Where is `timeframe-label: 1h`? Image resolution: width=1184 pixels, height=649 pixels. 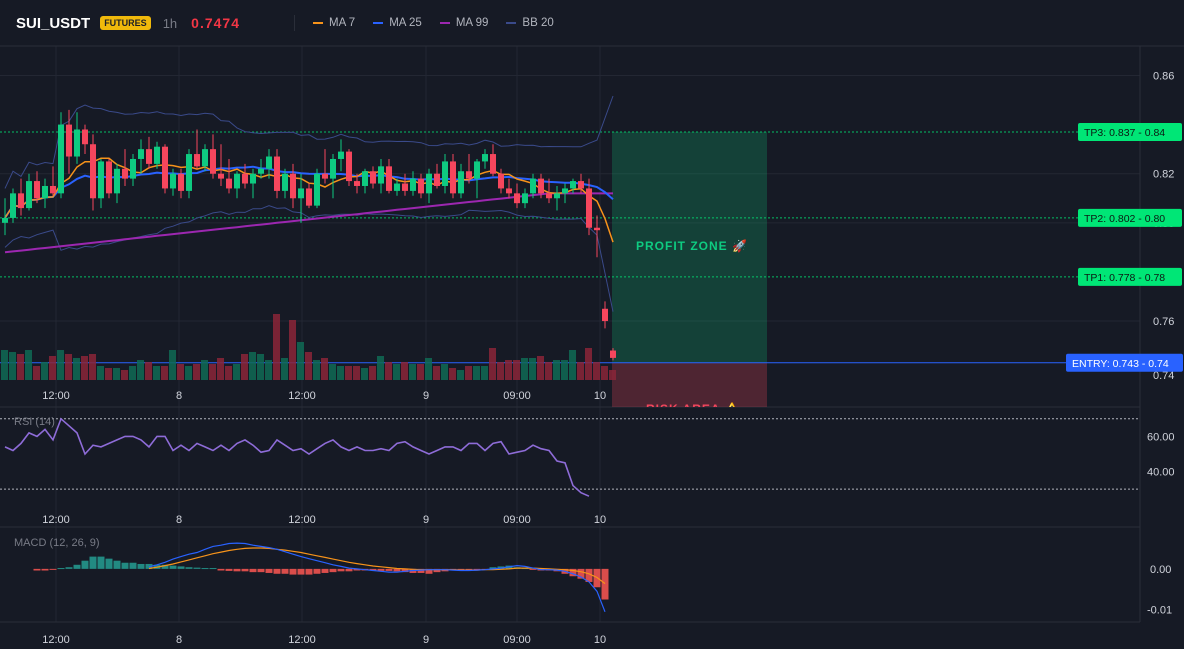
timeframe-label: 1h is located at coordinates (170, 23).